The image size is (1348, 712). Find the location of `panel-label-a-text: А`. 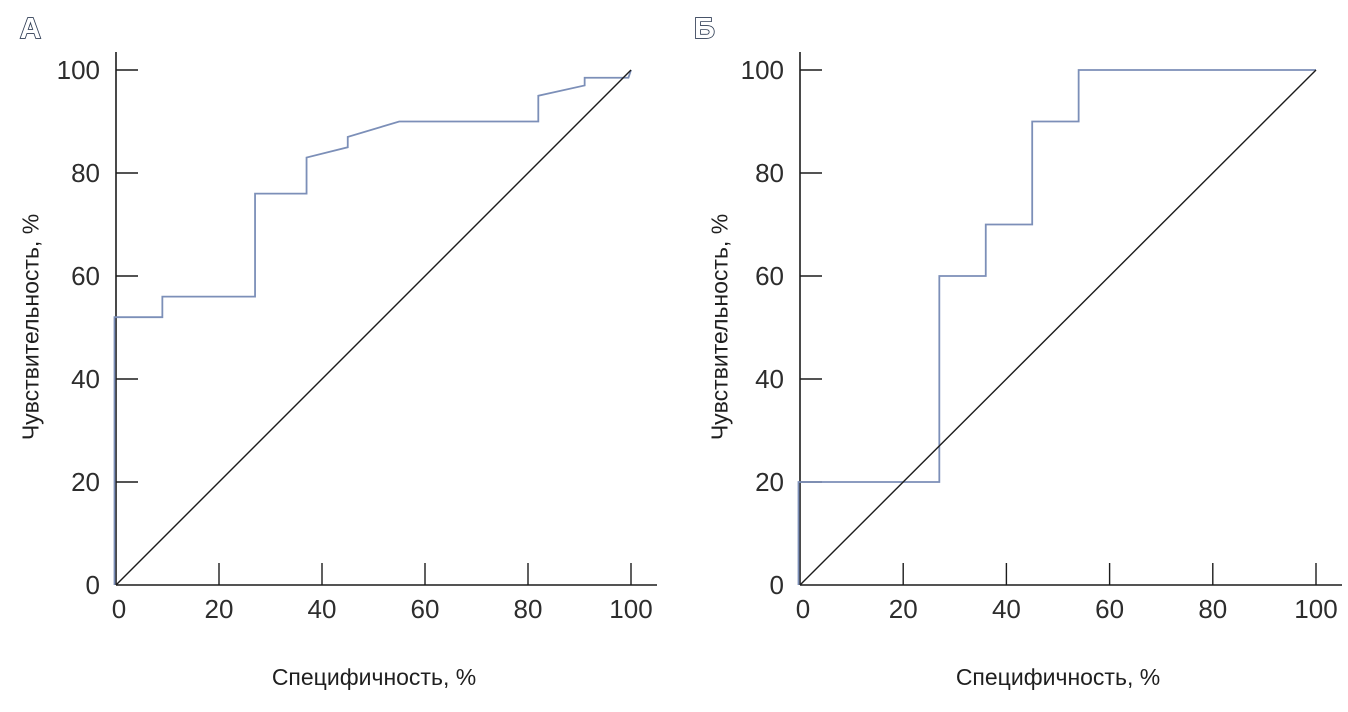

panel-label-a-text: А is located at coordinates (30, 29).